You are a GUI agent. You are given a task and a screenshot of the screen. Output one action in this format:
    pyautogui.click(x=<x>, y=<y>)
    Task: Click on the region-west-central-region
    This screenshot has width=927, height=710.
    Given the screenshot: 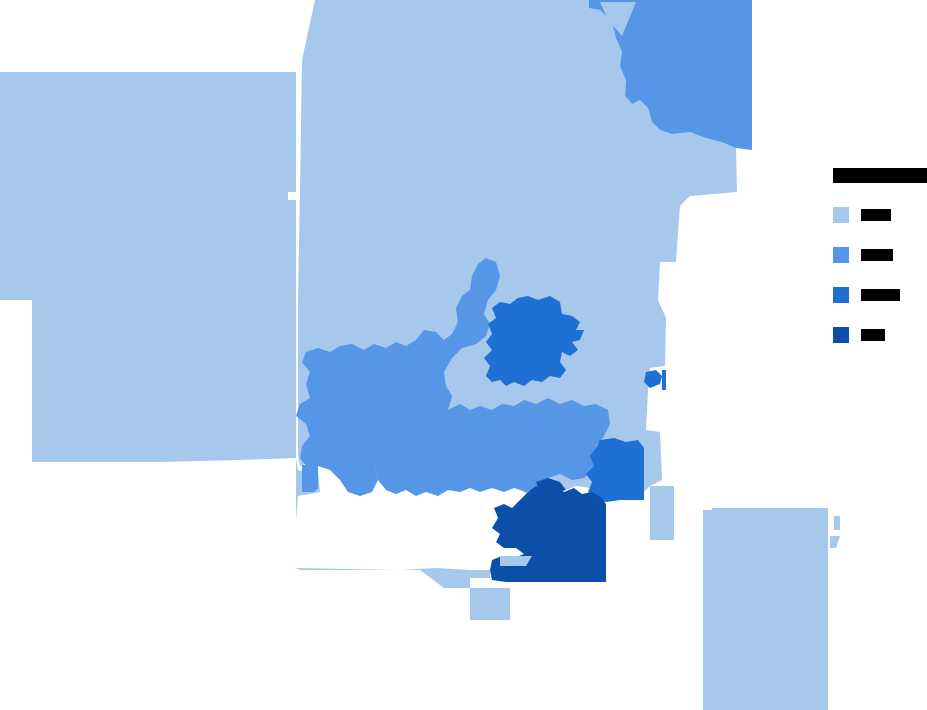 What is the action you would take?
    pyautogui.click(x=398, y=377)
    